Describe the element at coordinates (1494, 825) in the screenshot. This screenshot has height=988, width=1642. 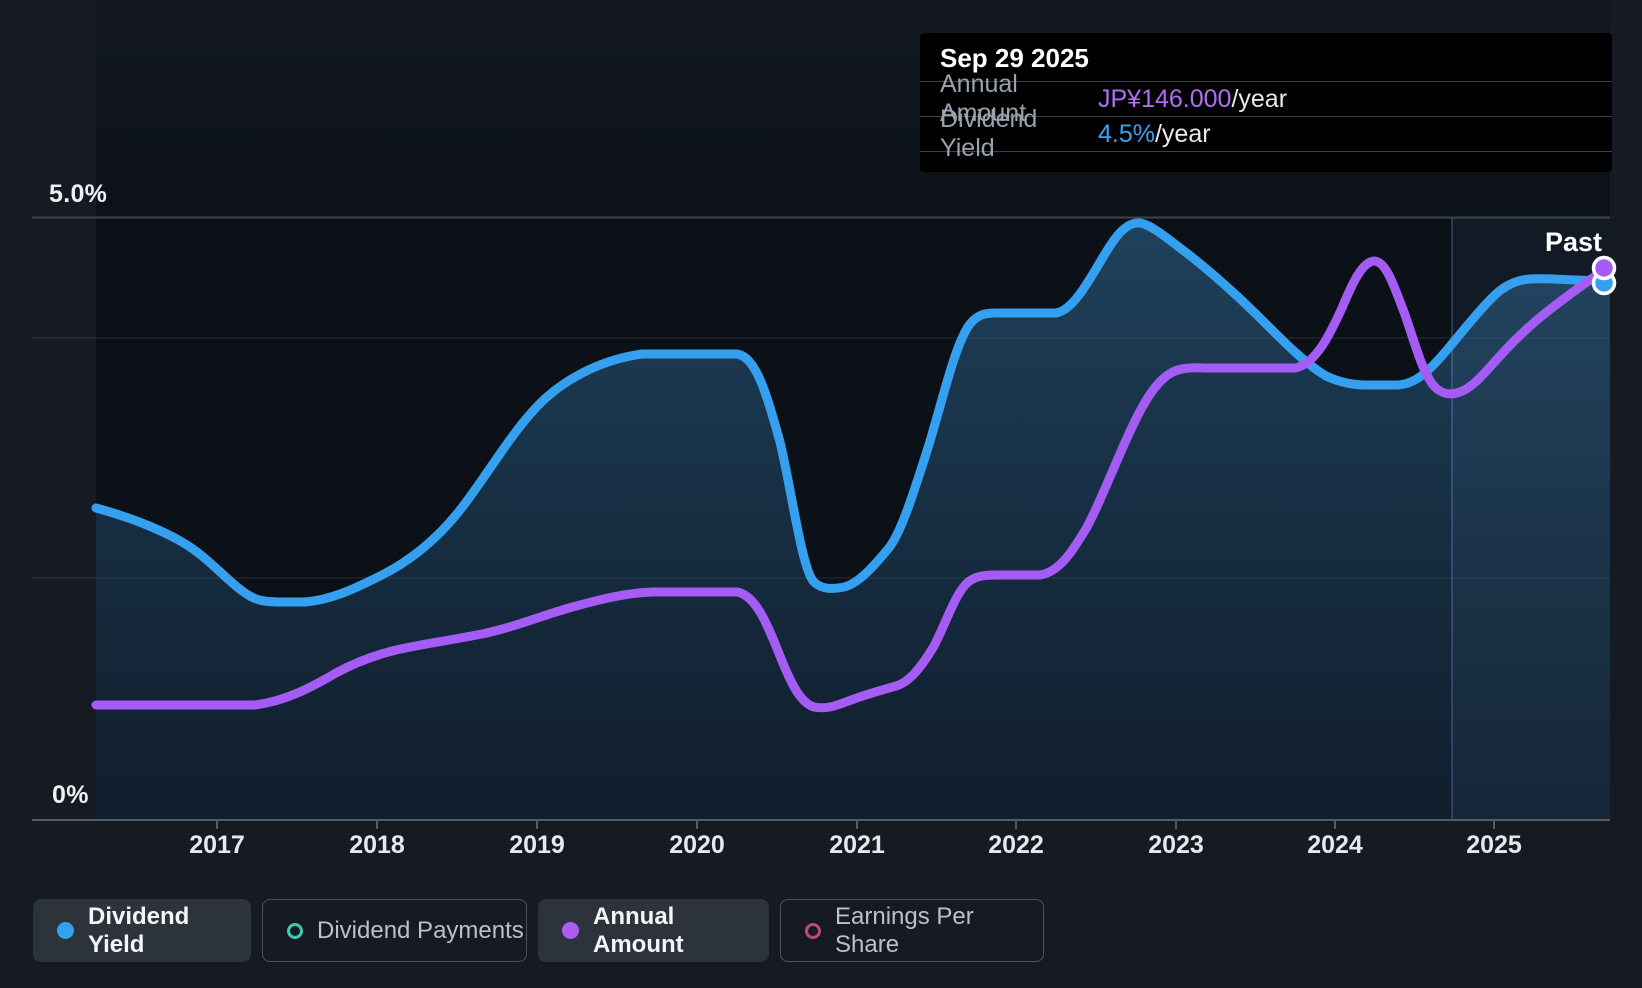
I see `x-tick-2025` at that location.